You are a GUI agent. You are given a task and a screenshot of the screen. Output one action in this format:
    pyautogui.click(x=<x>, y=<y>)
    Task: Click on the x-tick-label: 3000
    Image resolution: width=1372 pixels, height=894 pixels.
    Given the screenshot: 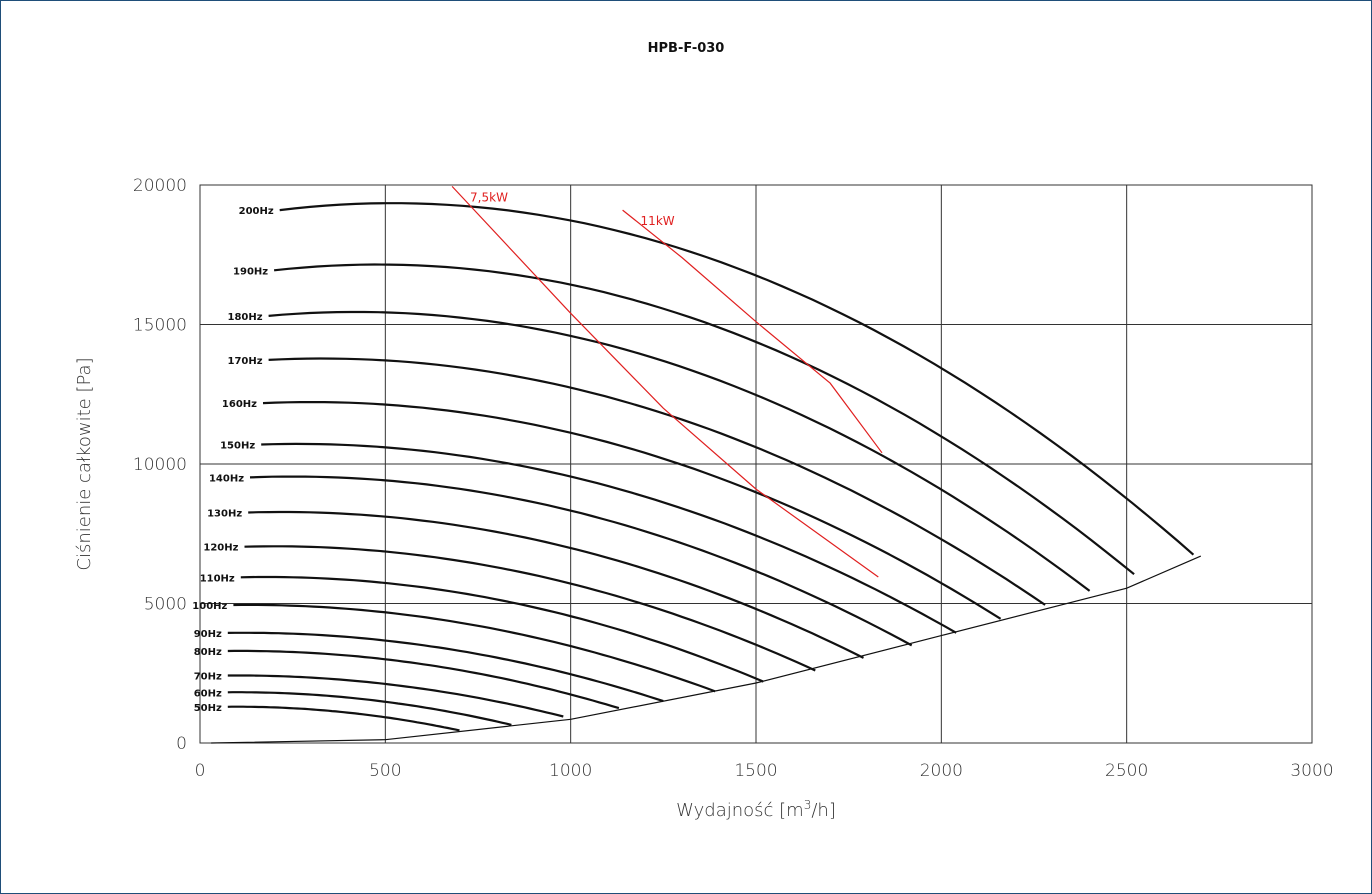 What is the action you would take?
    pyautogui.click(x=1311, y=771)
    